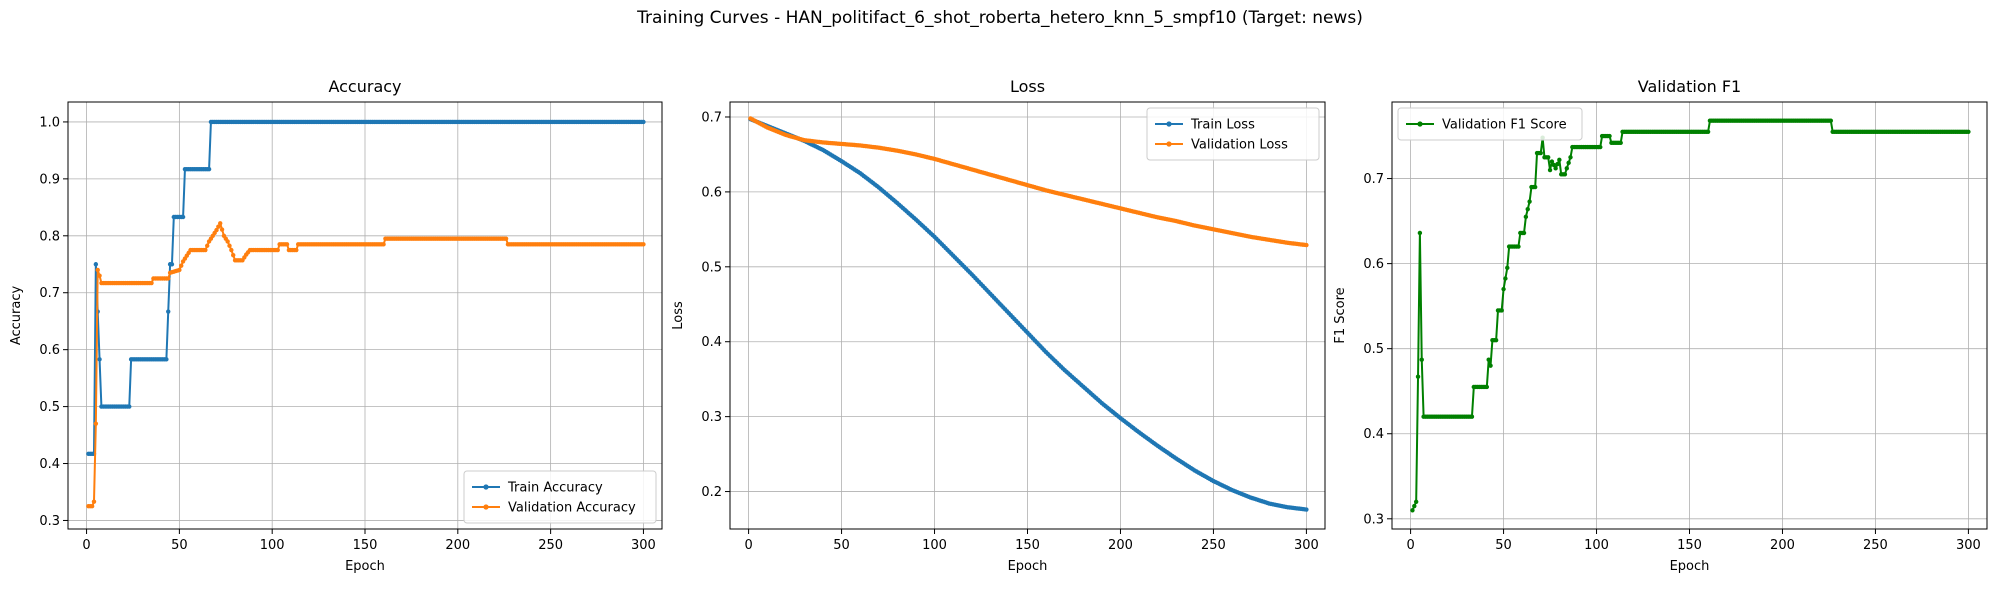 Image resolution: width=2000 pixels, height=600 pixels. Describe the element at coordinates (555, 488) in the screenshot. I see `legend-label: Train Accuracy` at that location.